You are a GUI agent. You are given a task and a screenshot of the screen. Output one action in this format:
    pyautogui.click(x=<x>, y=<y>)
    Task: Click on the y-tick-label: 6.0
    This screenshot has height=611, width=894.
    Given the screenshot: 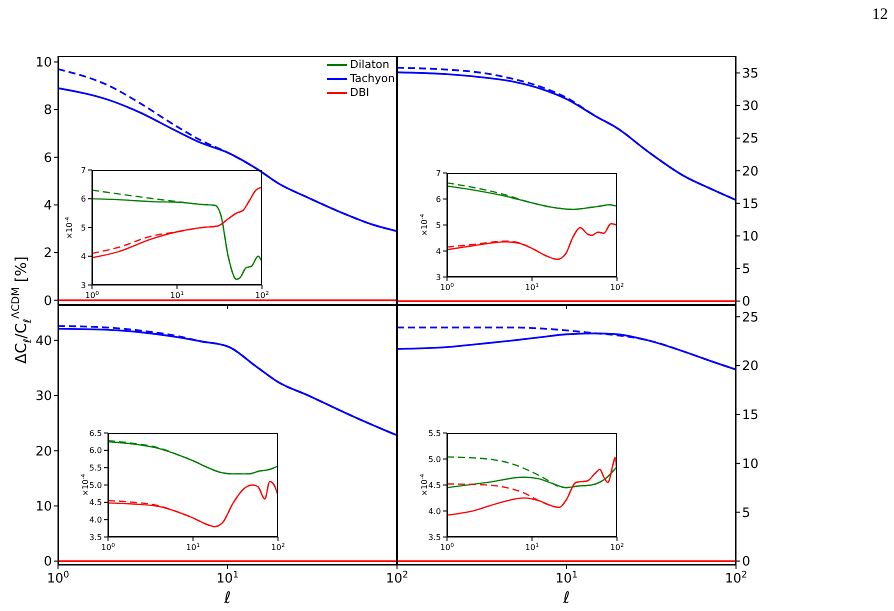 What is the action you would take?
    pyautogui.click(x=95, y=451)
    